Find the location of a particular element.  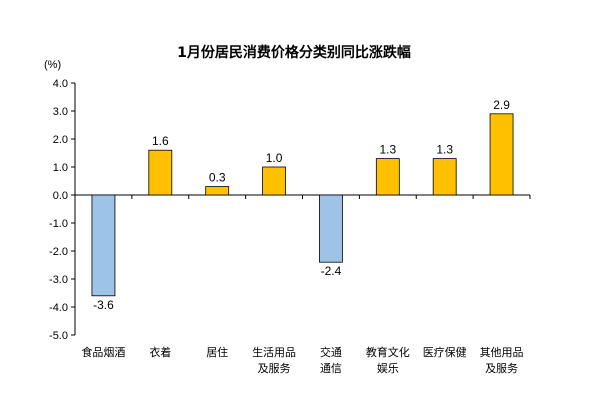

y-tick-label: 0.0 is located at coordinates (60, 196).